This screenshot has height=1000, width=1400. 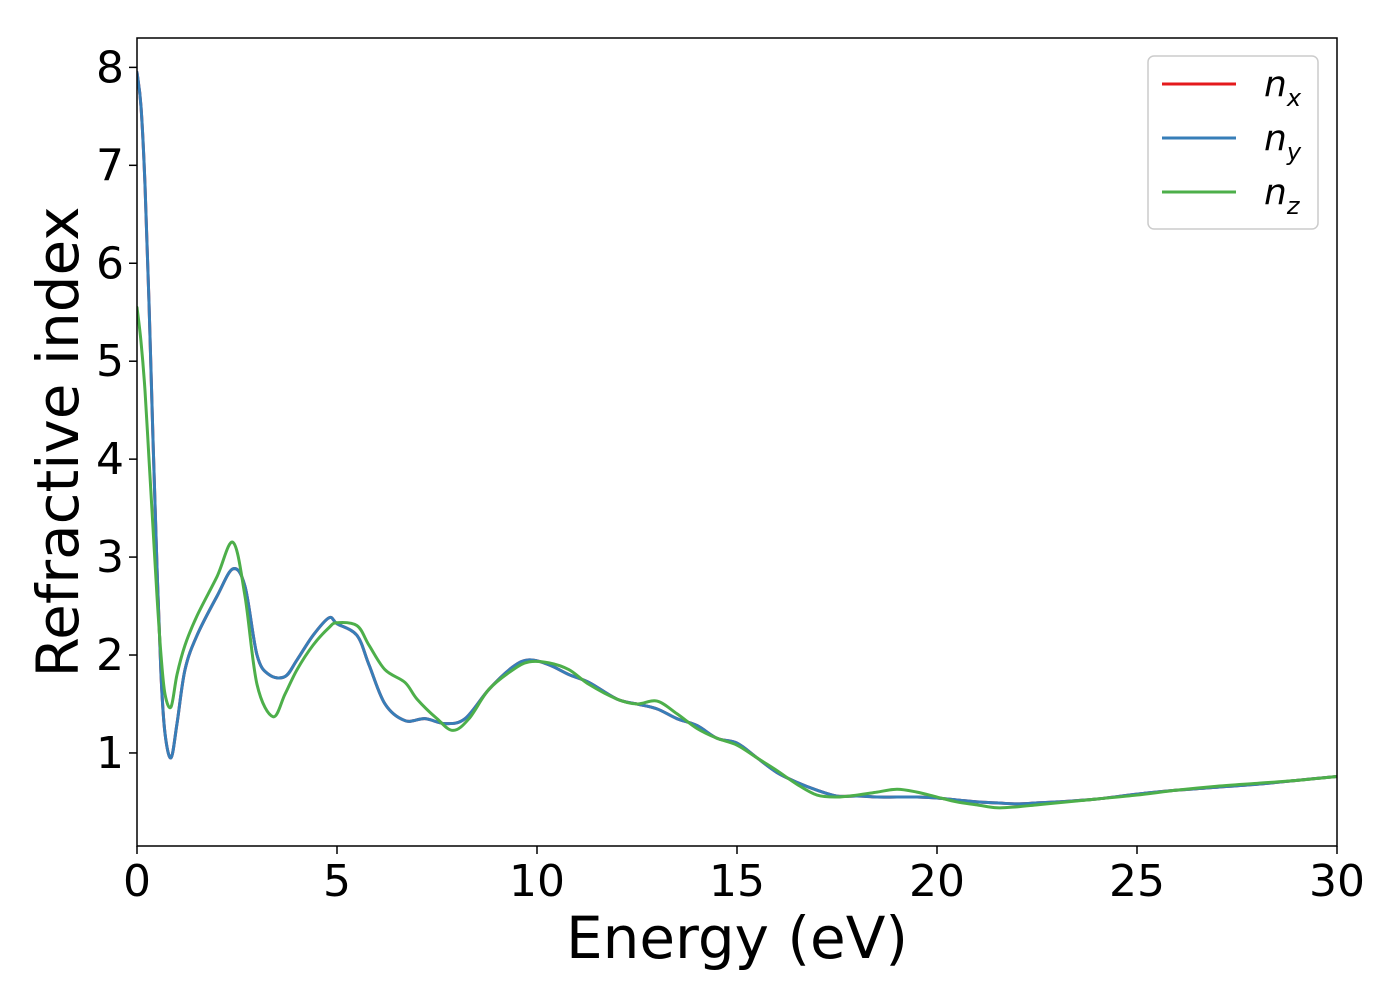 What do you see at coordinates (1283, 142) in the screenshot?
I see `legend-label-ny: ny` at bounding box center [1283, 142].